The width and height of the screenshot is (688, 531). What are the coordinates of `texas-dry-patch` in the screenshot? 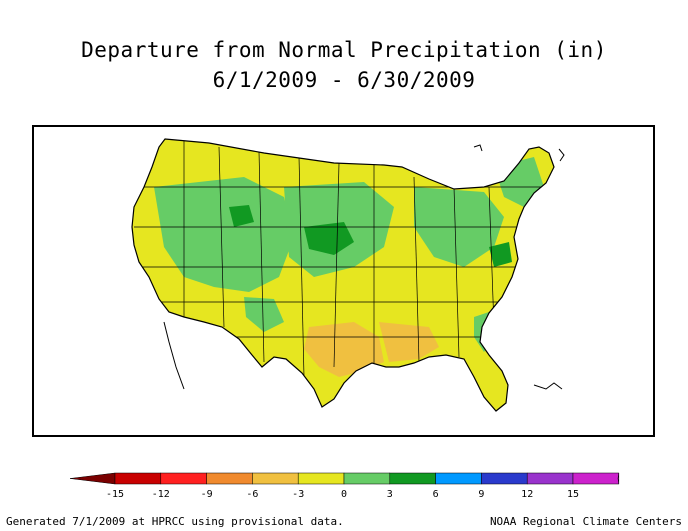 It's located at (344, 349).